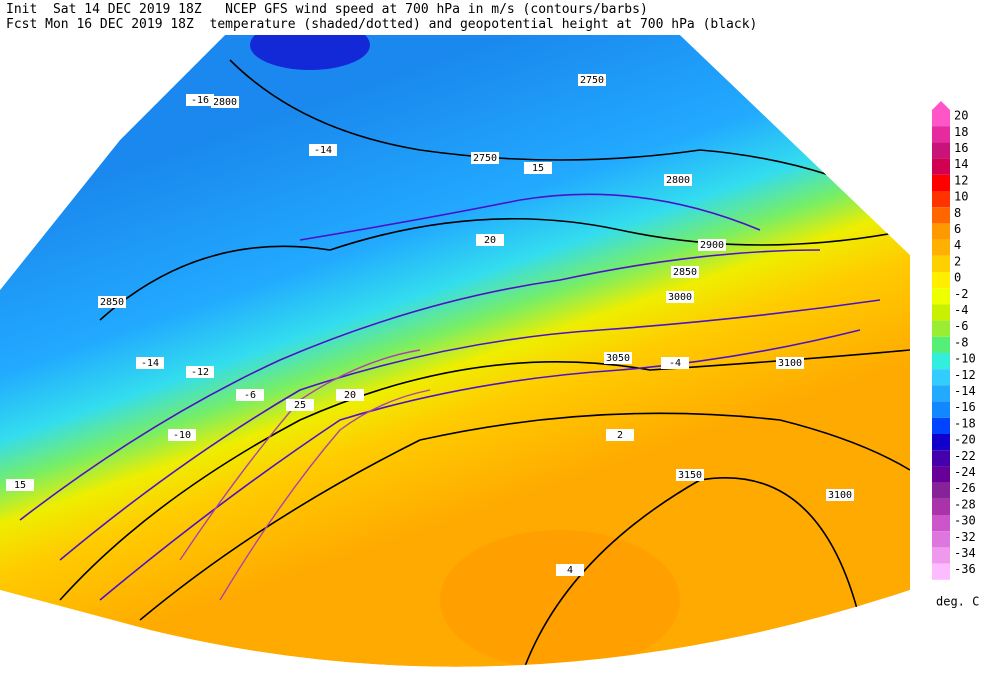 This screenshot has height=680, width=1000. What do you see at coordinates (957, 261) in the screenshot?
I see `colorbar-label: 2` at bounding box center [957, 261].